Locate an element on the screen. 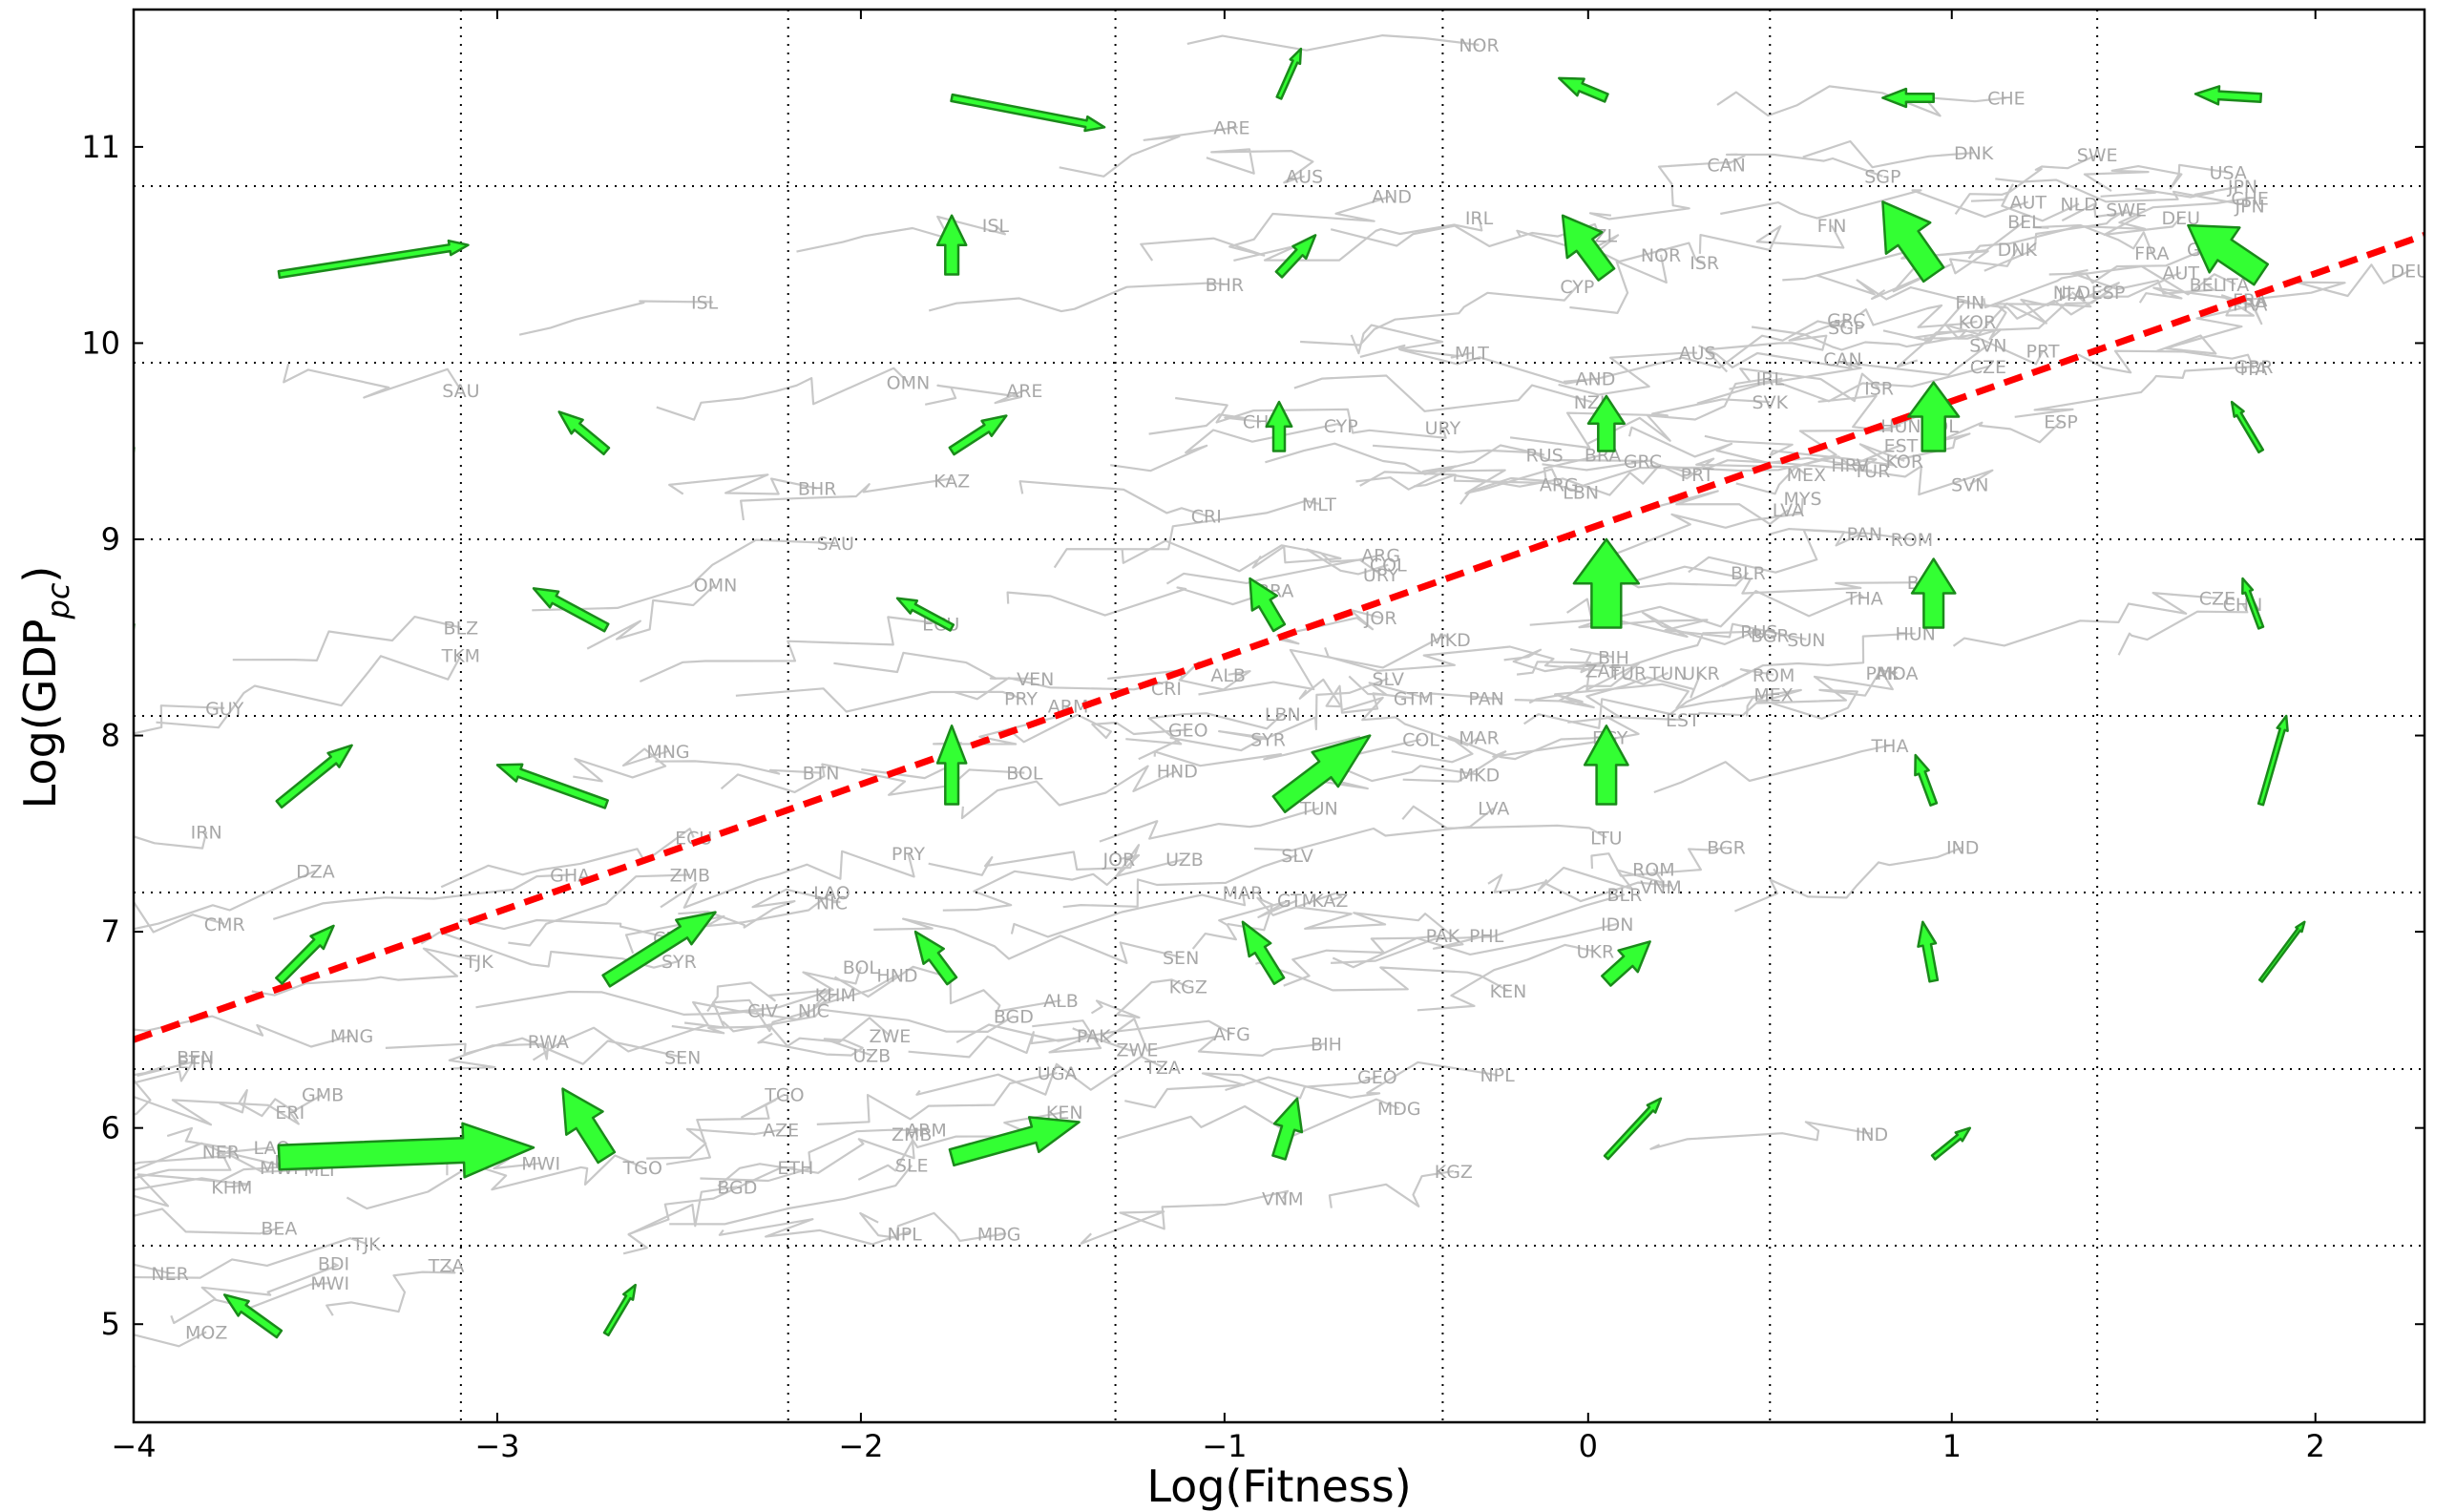  country-label: SYR is located at coordinates (679, 963).